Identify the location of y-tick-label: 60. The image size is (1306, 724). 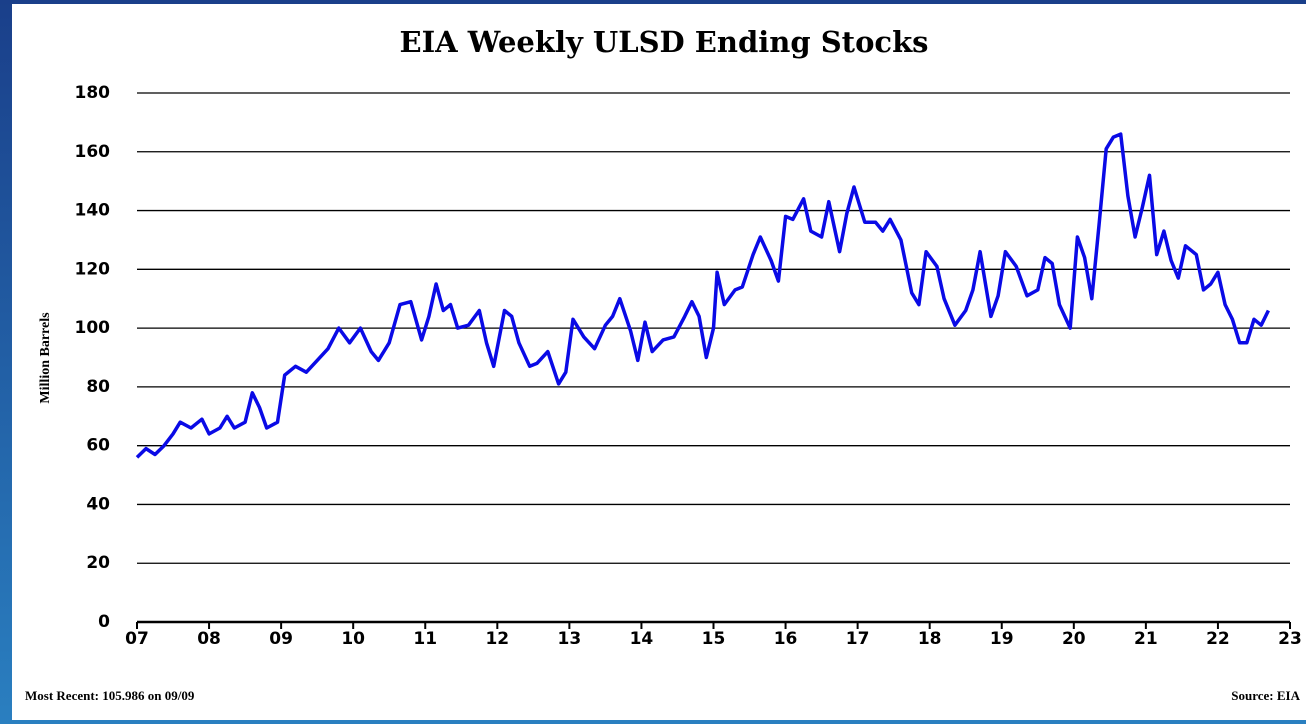
(98, 446).